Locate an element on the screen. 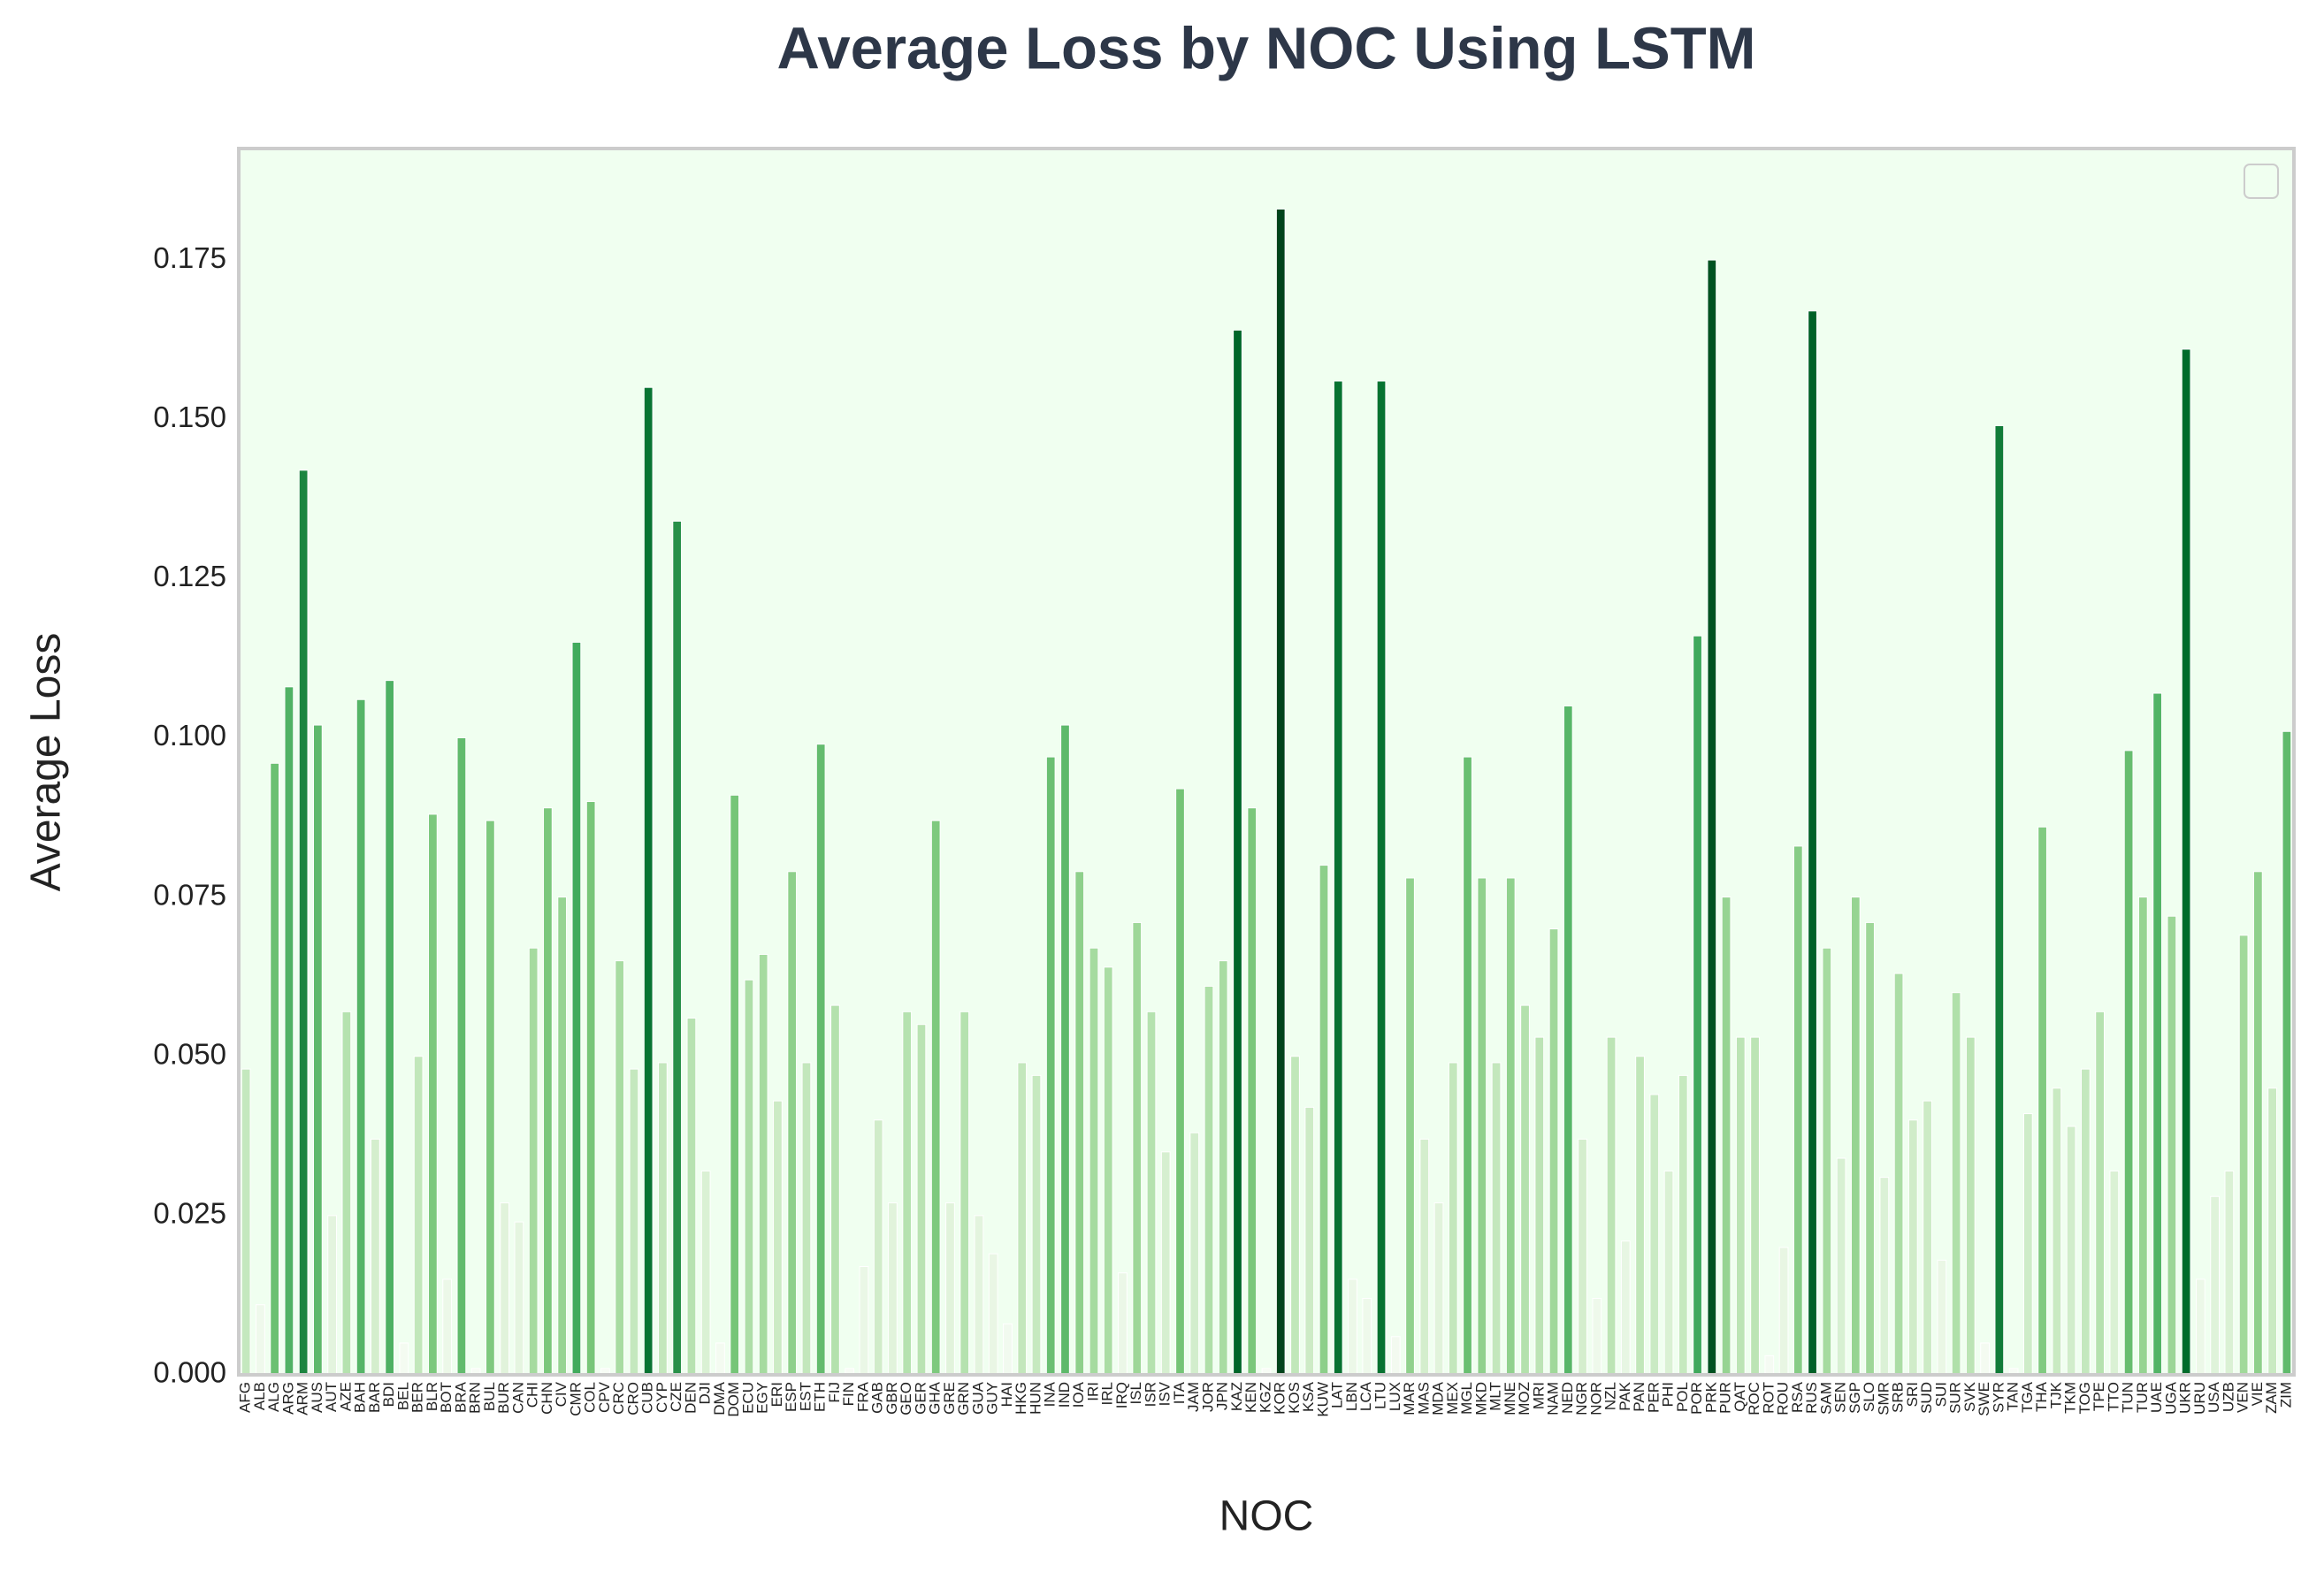 This screenshot has height=1572, width=2324. x-tick-label: BRA is located at coordinates (460, 1397).